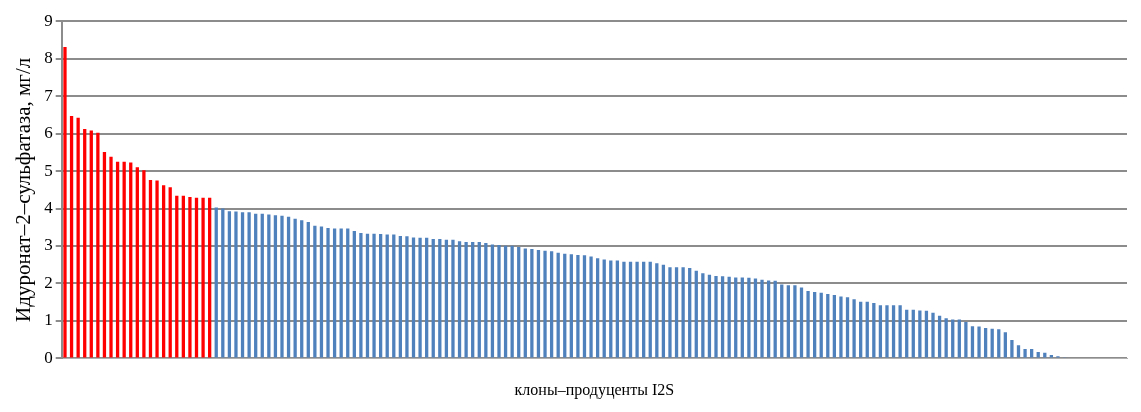 The width and height of the screenshot is (1141, 412). What do you see at coordinates (594, 389) in the screenshot?
I see `x-axis-title: клоны–продуценты I2S` at bounding box center [594, 389].